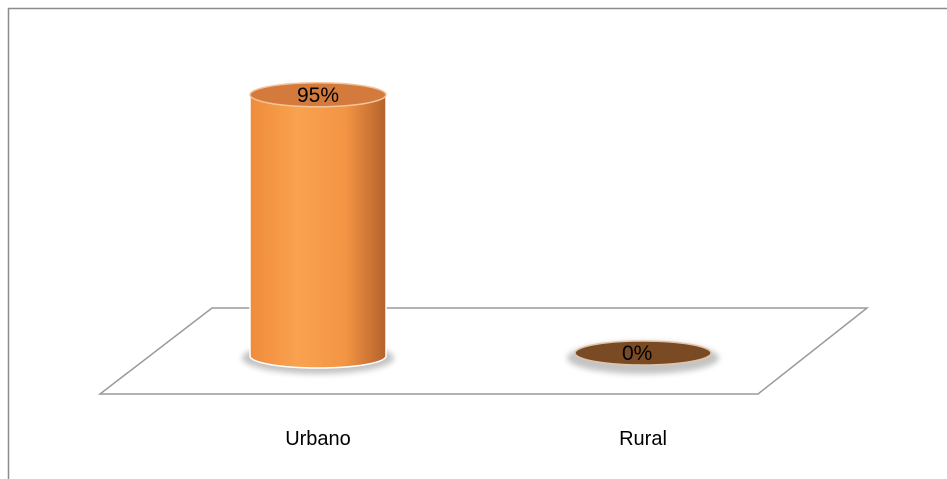 The width and height of the screenshot is (947, 479). I want to click on bar-top-urbano, so click(318, 95).